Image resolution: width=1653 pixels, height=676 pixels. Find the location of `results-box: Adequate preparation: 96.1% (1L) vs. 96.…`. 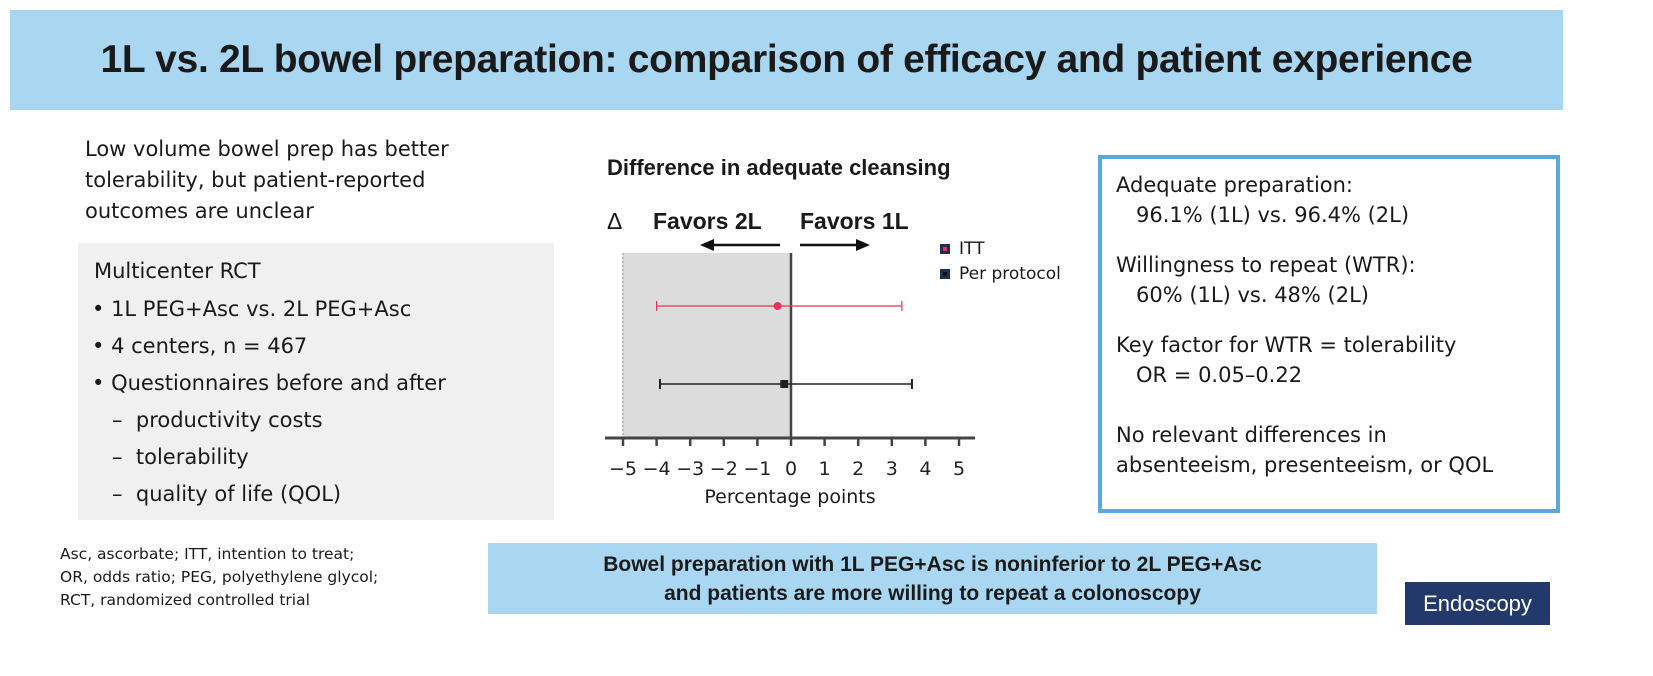

results-box: Adequate preparation: 96.1% (1L) vs. 96.… is located at coordinates (1329, 334).